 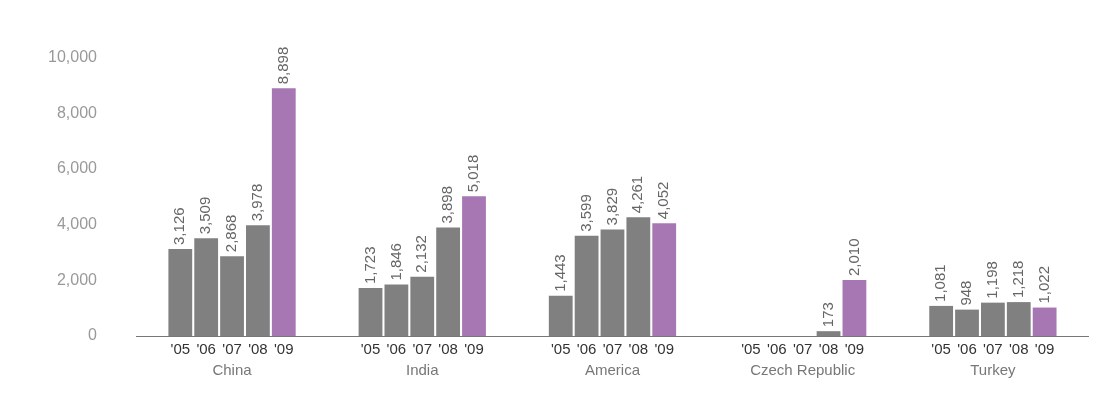 I want to click on data-label: 2,132, so click(x=421, y=254).